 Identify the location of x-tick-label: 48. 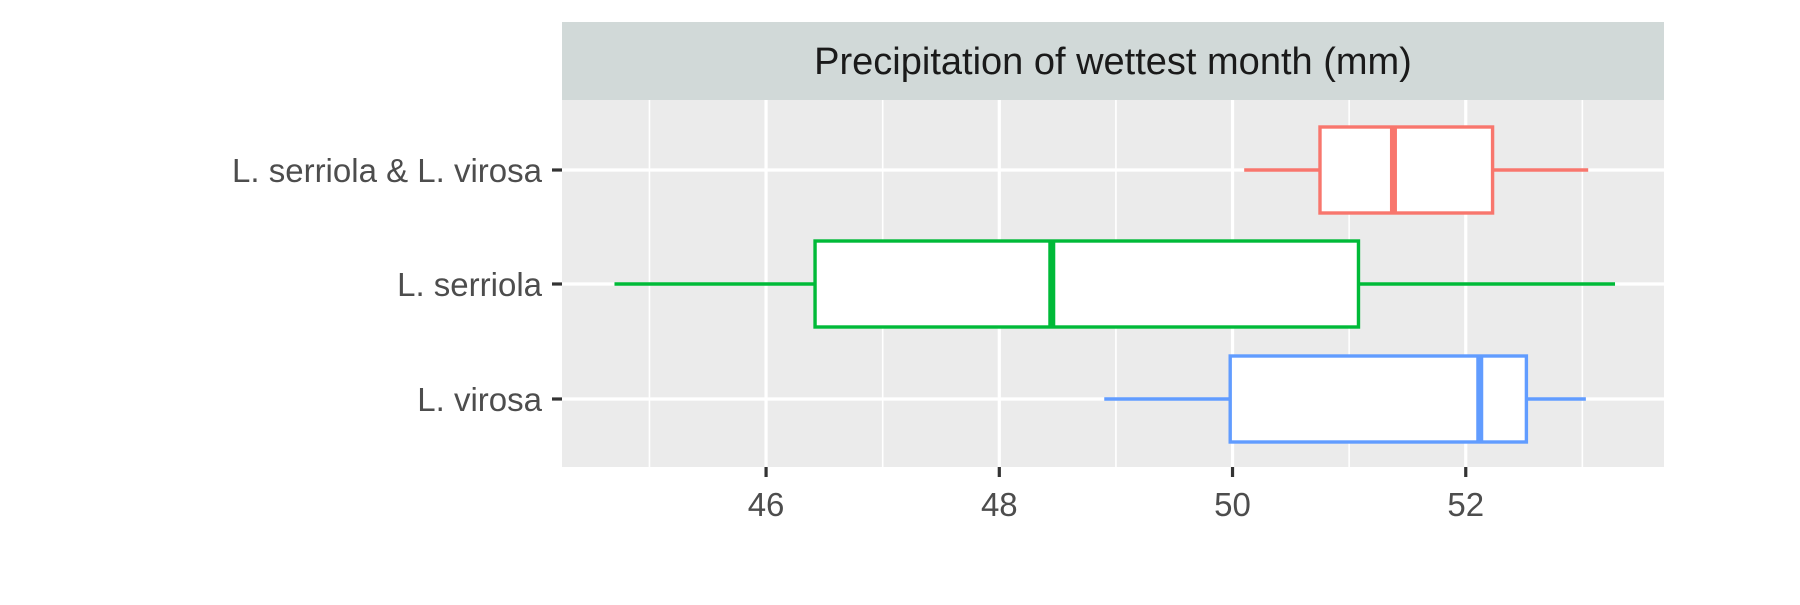
(999, 504).